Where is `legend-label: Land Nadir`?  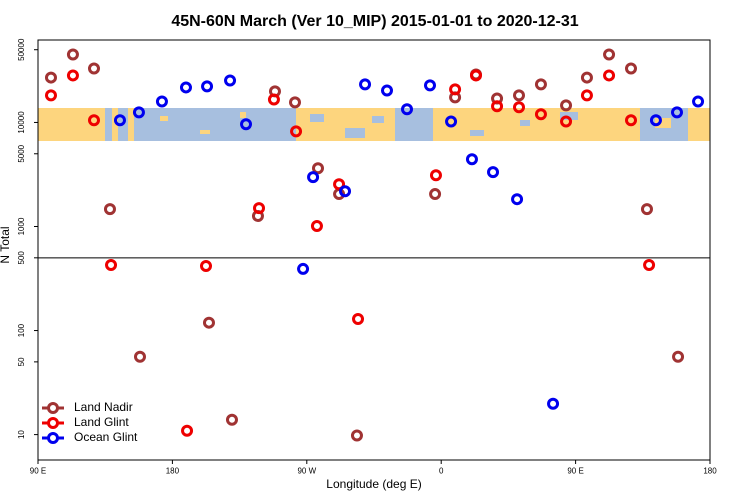 legend-label: Land Nadir is located at coordinates (103, 407).